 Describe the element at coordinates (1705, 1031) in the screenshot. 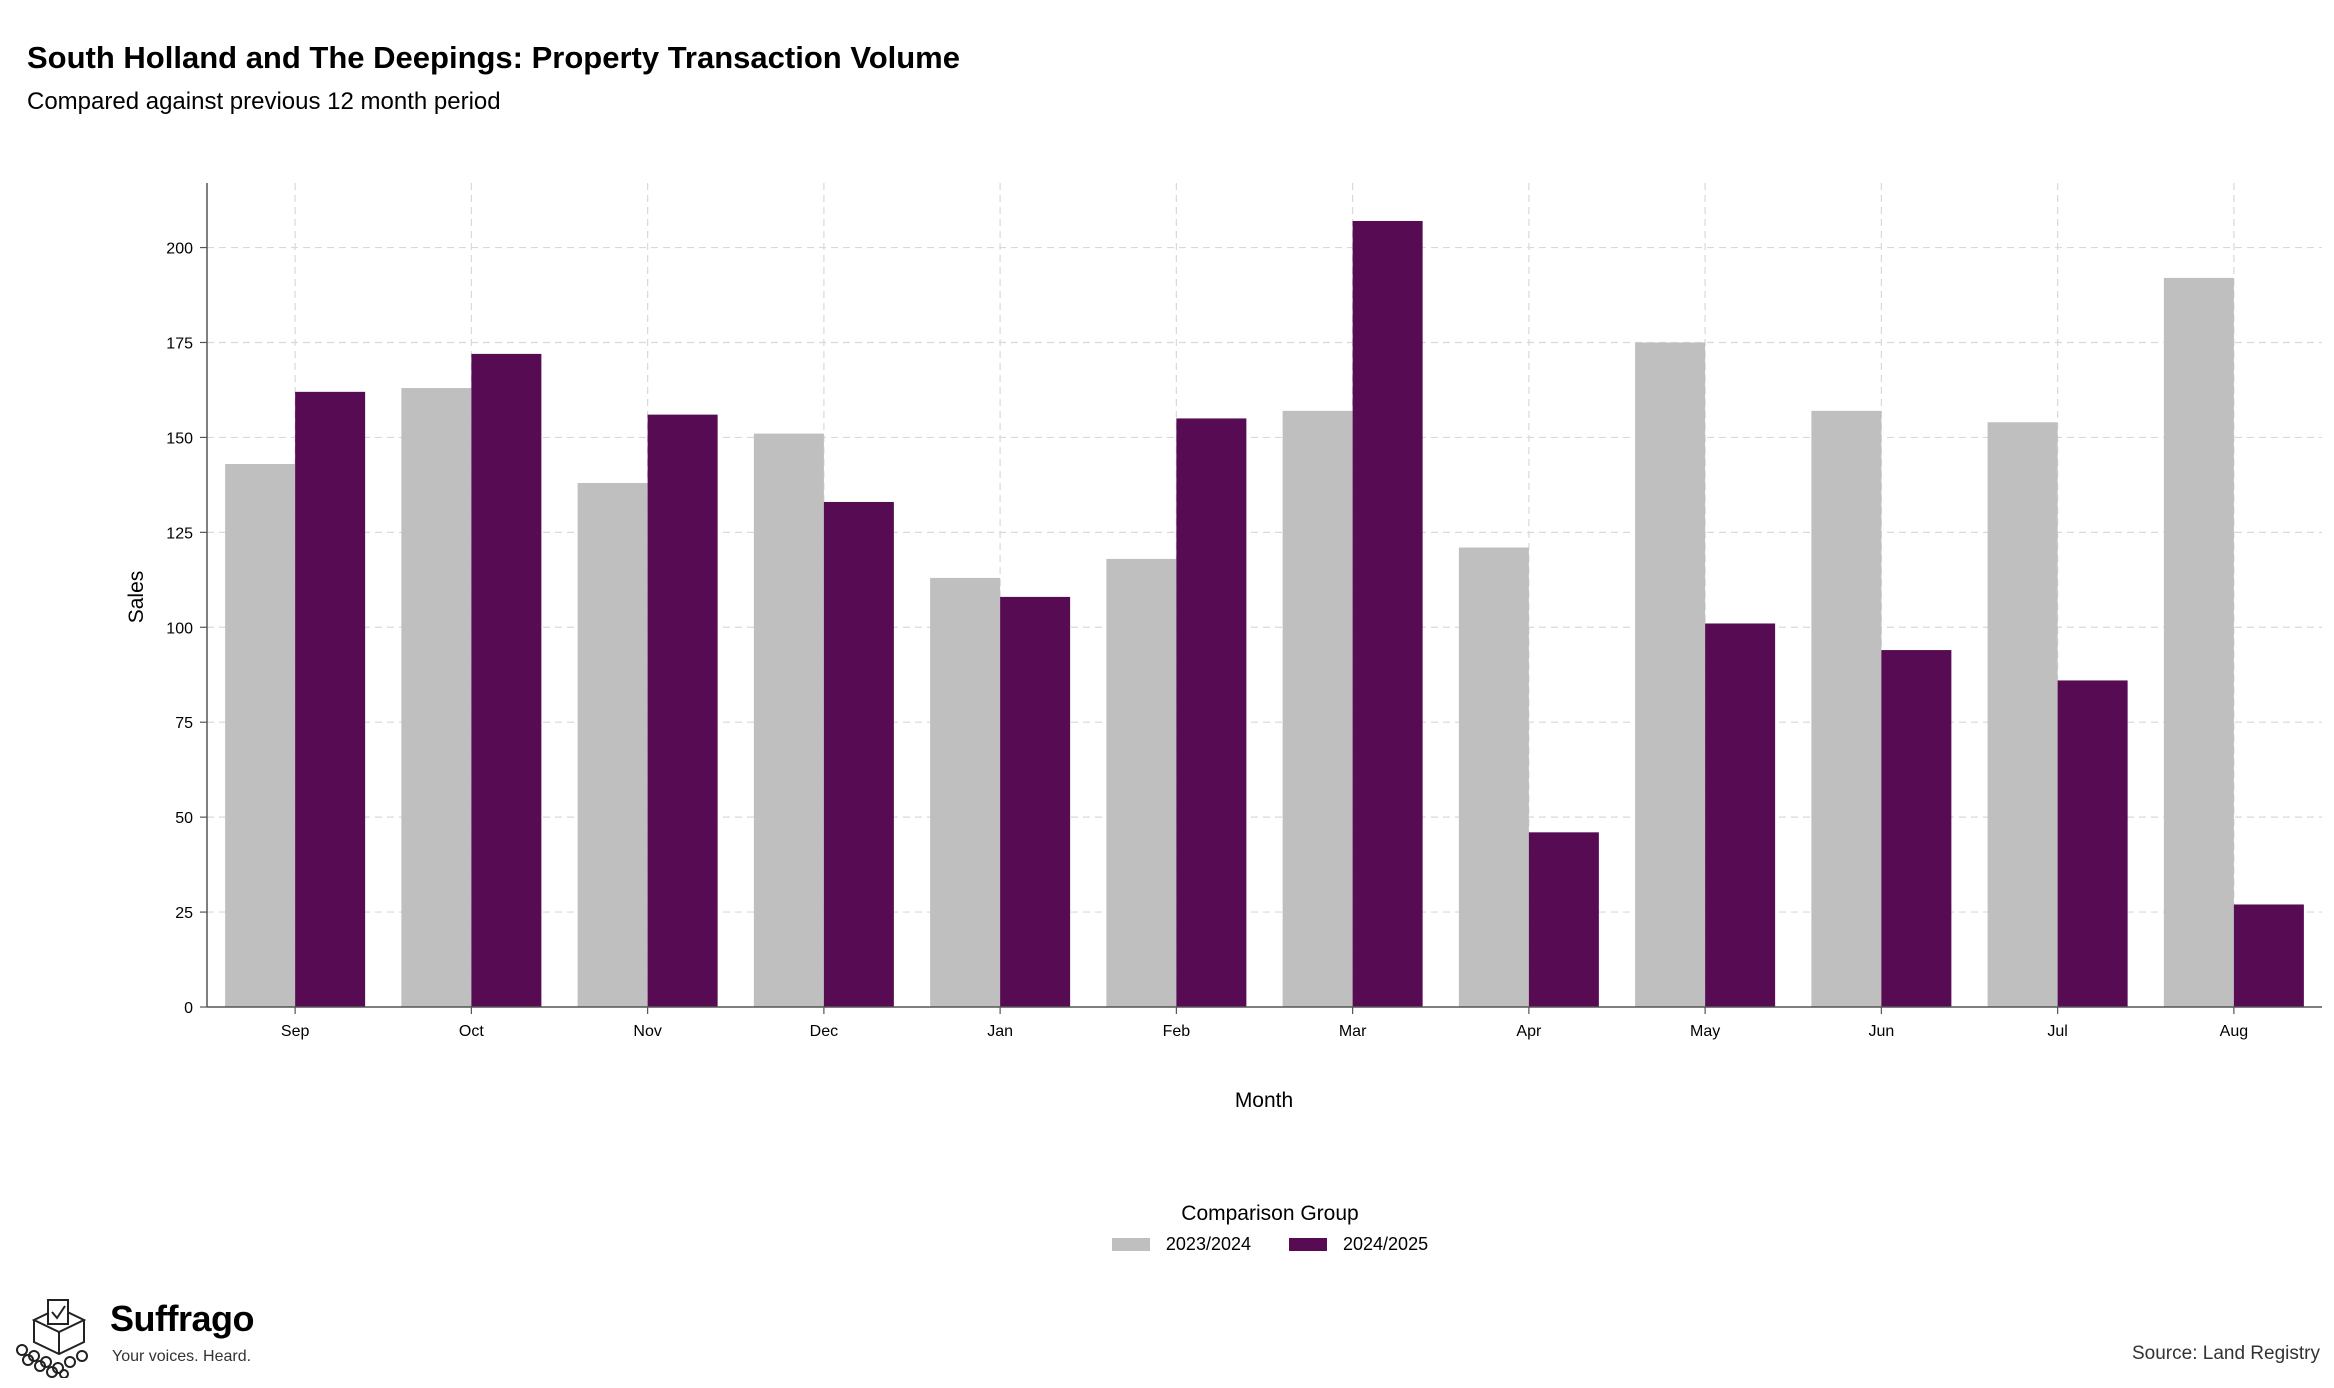

I see `x-tick-label: May` at that location.